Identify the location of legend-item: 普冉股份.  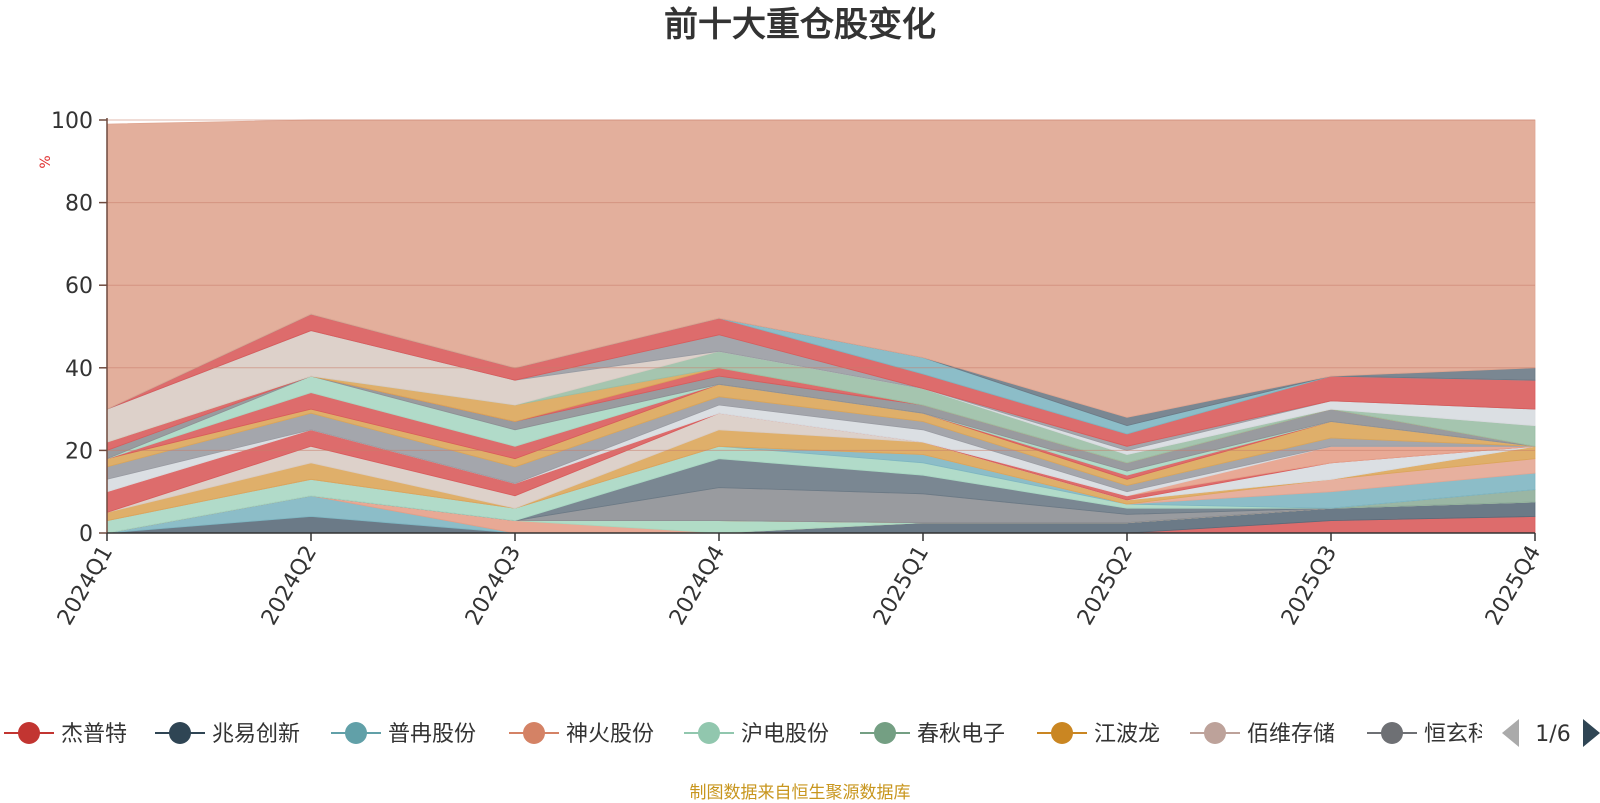
(403, 734).